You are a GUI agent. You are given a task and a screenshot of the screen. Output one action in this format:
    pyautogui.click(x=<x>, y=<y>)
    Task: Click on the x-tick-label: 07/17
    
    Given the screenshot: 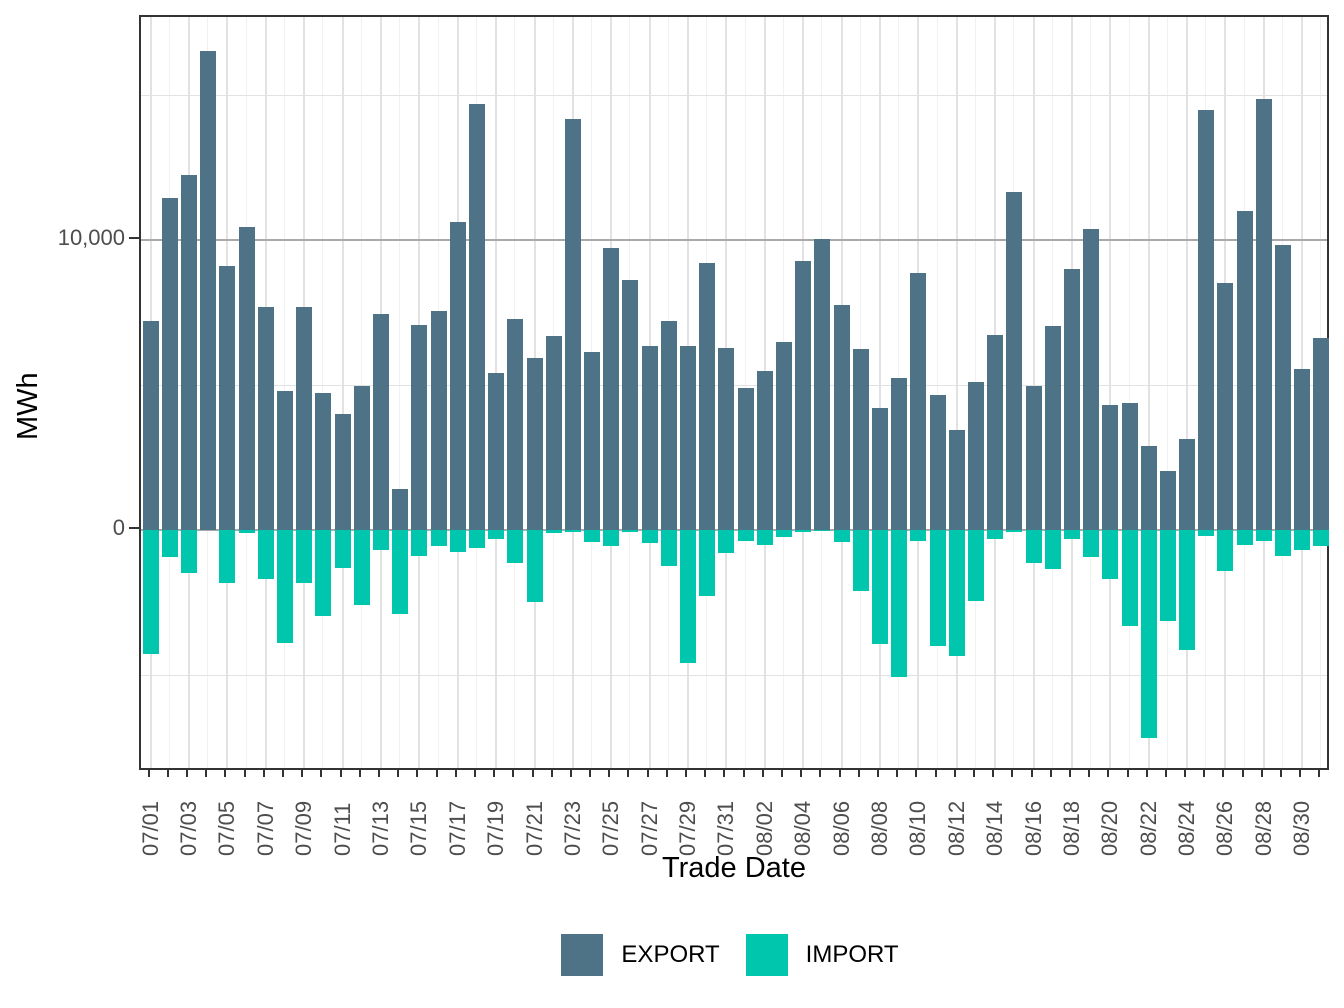 What is the action you would take?
    pyautogui.click(x=457, y=828)
    